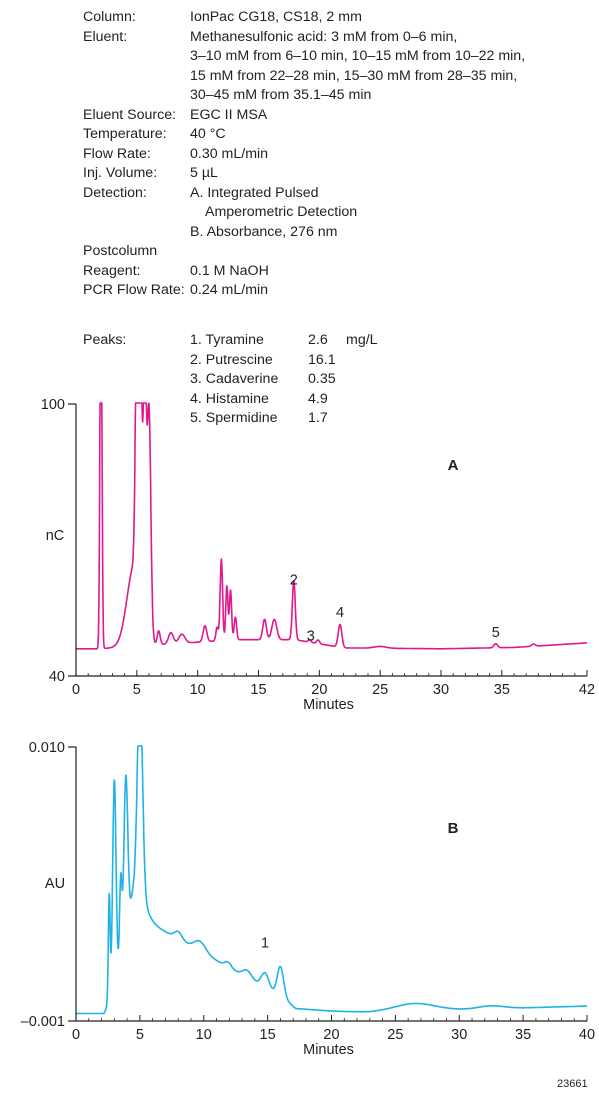  I want to click on condition-value: 40 °C, so click(208, 134).